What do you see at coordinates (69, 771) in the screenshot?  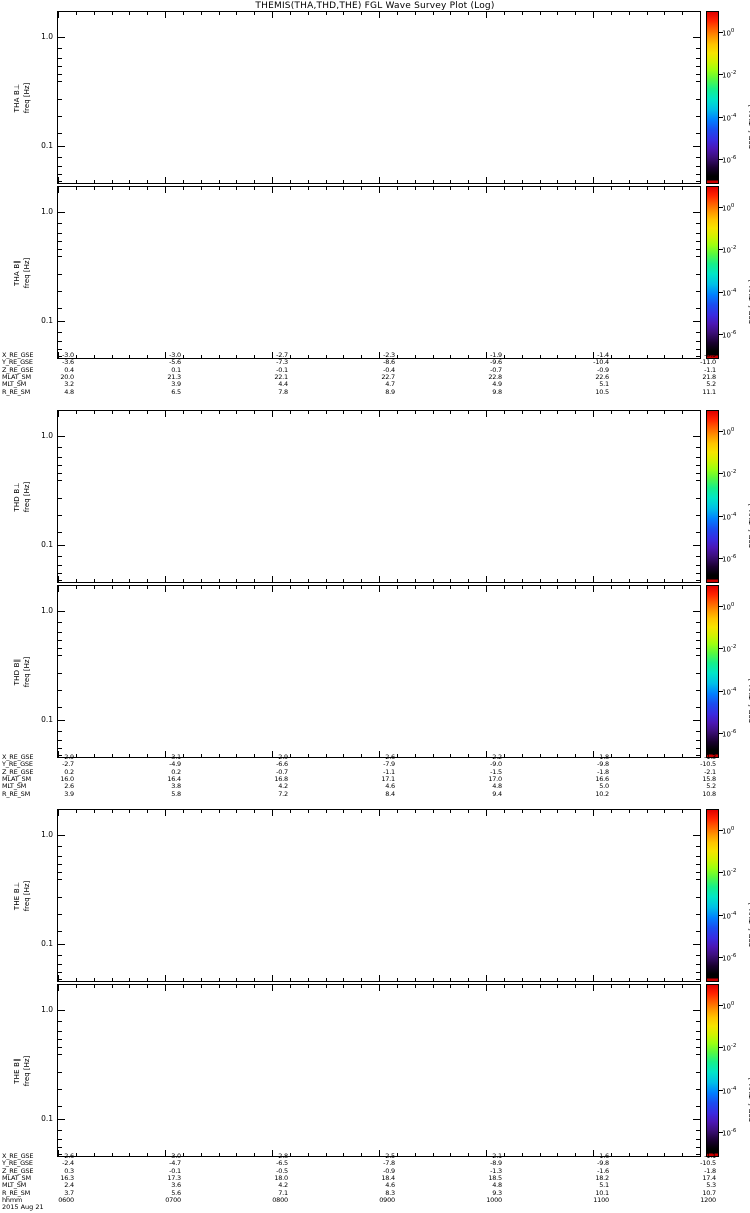 I see `ephemeris-value: 0.2` at bounding box center [69, 771].